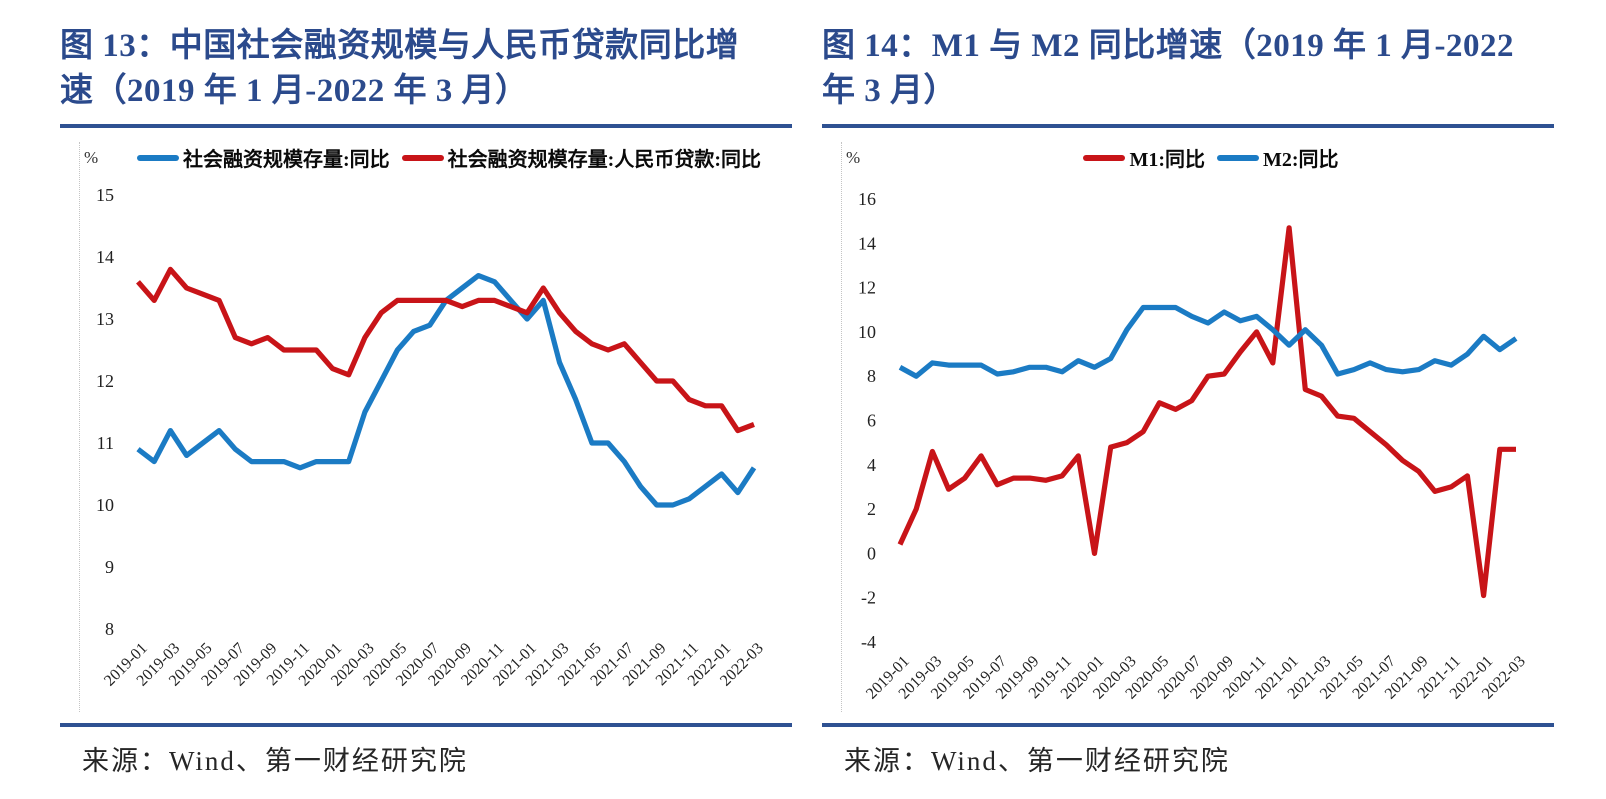 Image resolution: width=1606 pixels, height=799 pixels. What do you see at coordinates (1301, 160) in the screenshot?
I see `legend-label: M2:同比` at bounding box center [1301, 160].